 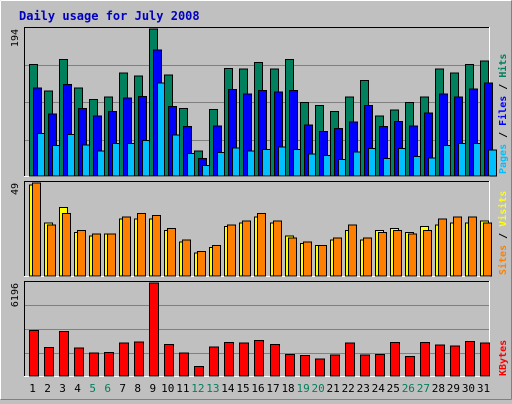 What do you see at coordinates (167, 388) in the screenshot?
I see `x-tick-label-day-10: 10` at bounding box center [167, 388].